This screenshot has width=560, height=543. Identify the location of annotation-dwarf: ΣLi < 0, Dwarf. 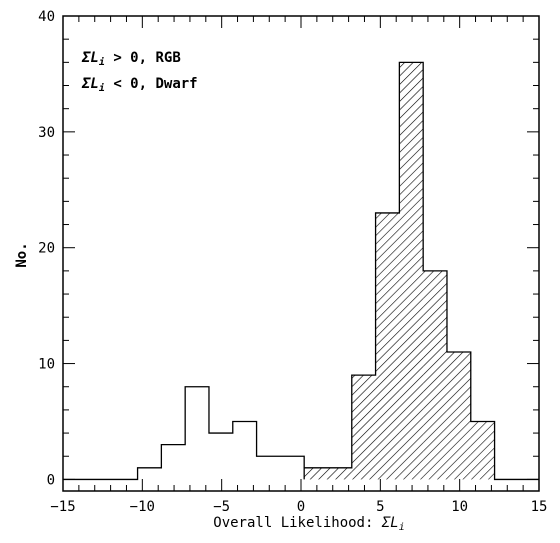
(139, 85).